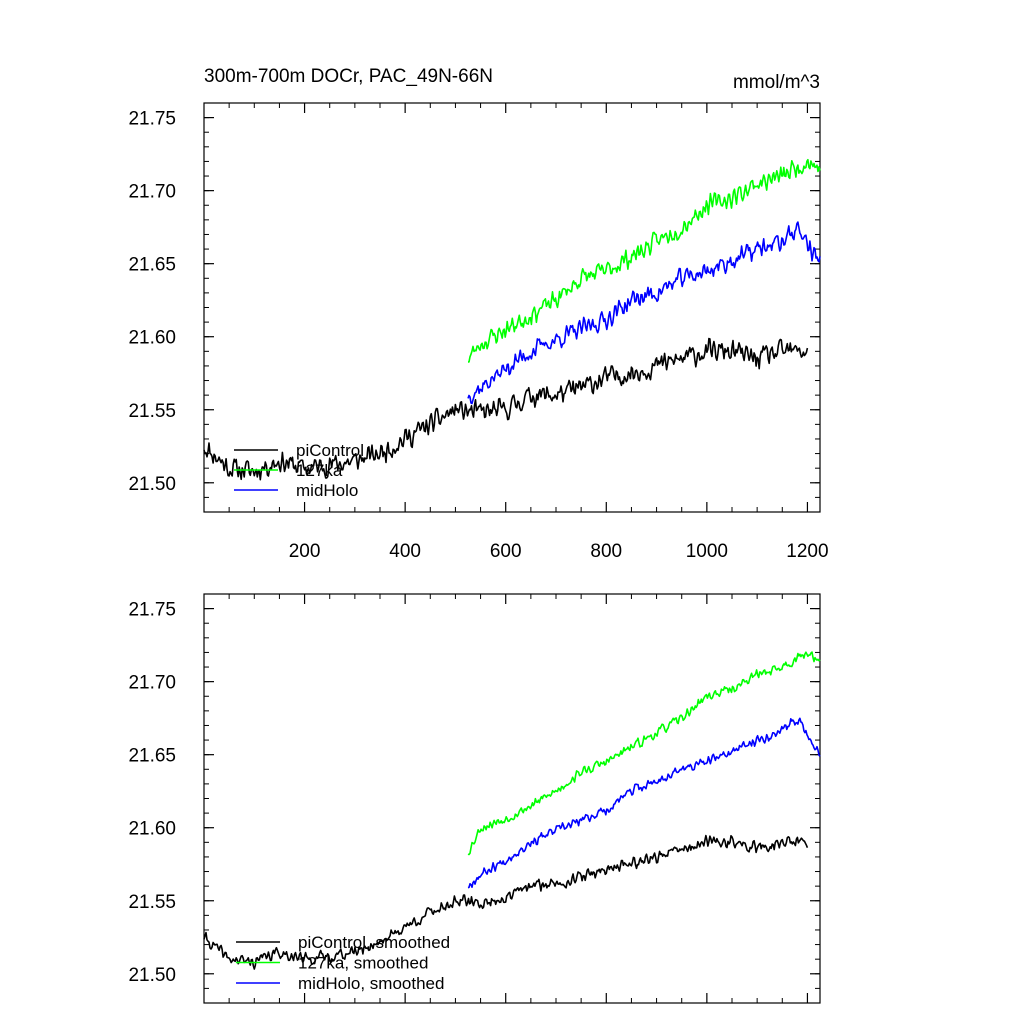 Image resolution: width=1024 pixels, height=1024 pixels. I want to click on legend-label: 127ka, so click(319, 470).